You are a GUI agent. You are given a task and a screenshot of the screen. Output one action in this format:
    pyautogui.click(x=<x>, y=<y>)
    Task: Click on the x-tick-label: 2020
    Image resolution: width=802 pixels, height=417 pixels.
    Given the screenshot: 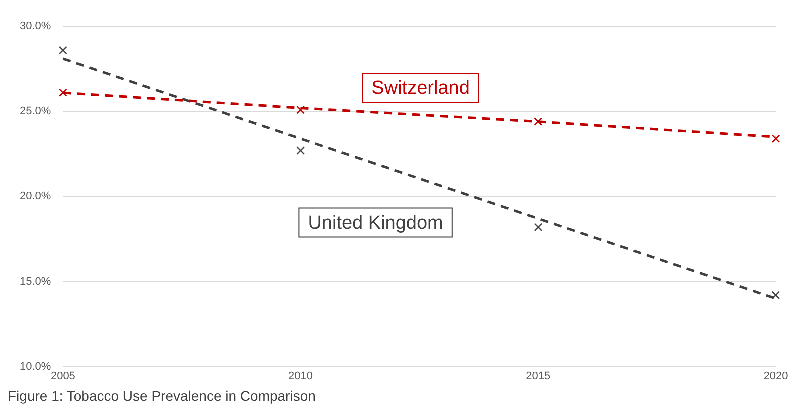 What is the action you would take?
    pyautogui.click(x=776, y=376)
    